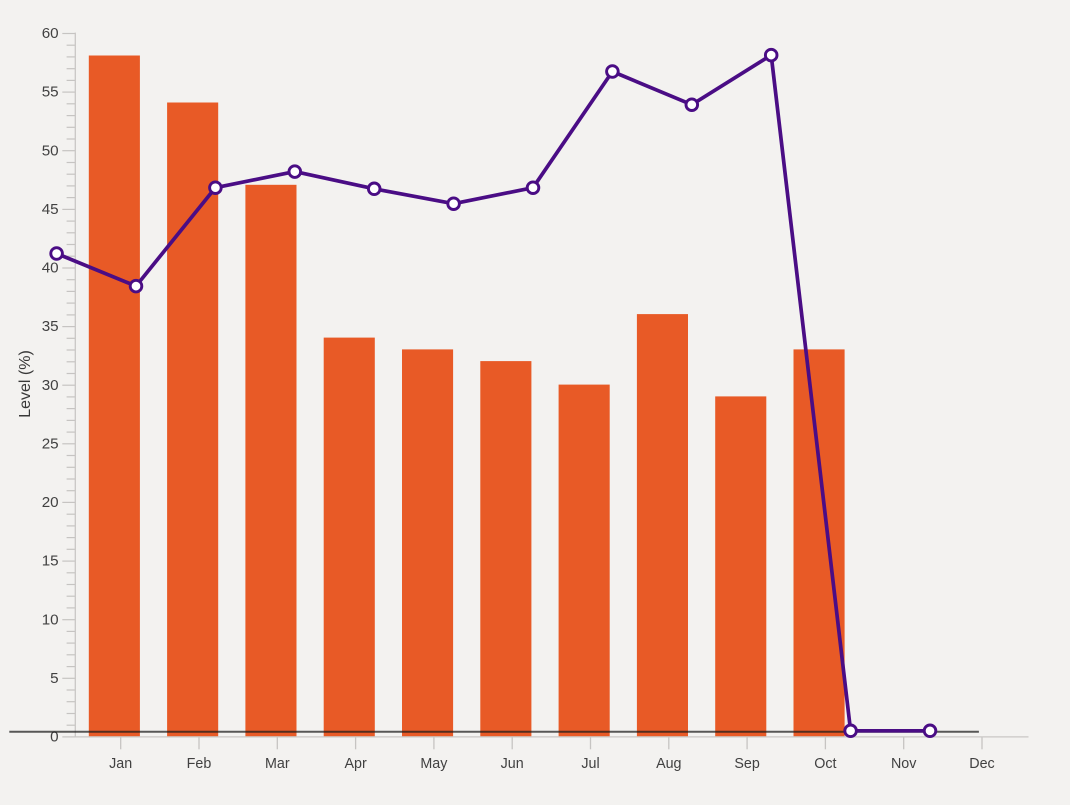  I want to click on svg-text: Dec, so click(981, 764).